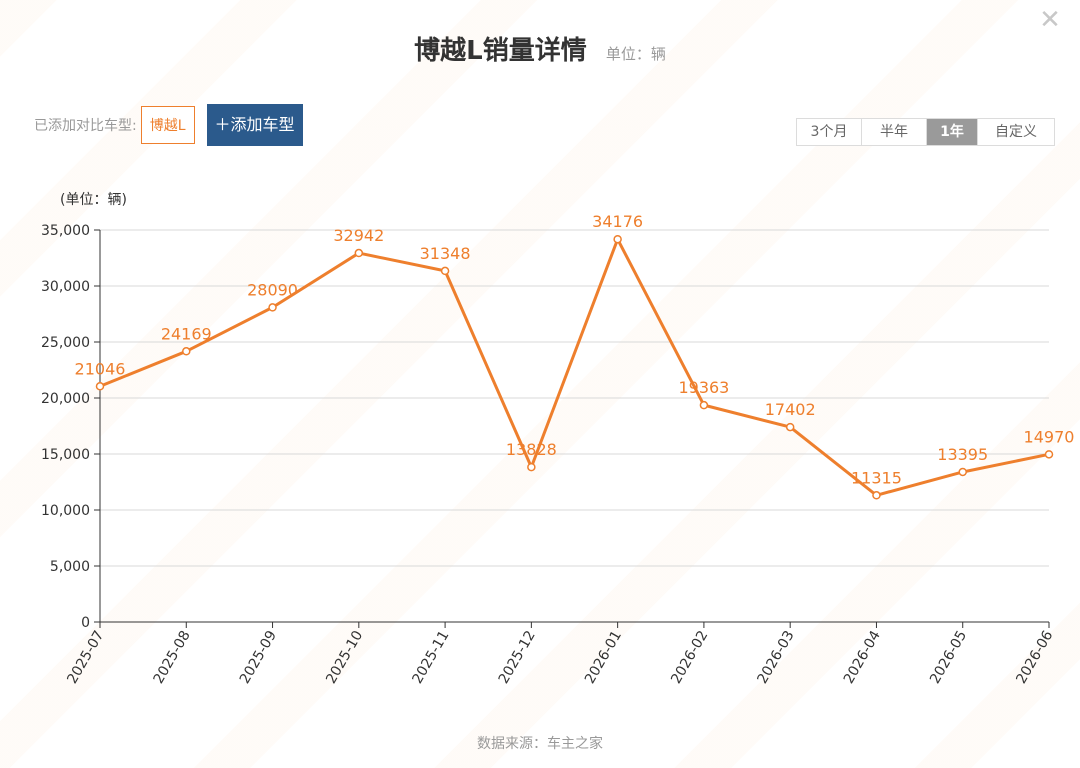  What do you see at coordinates (93, 200) in the screenshot?
I see `y-axis-unit-label: (单位：辆)` at bounding box center [93, 200].